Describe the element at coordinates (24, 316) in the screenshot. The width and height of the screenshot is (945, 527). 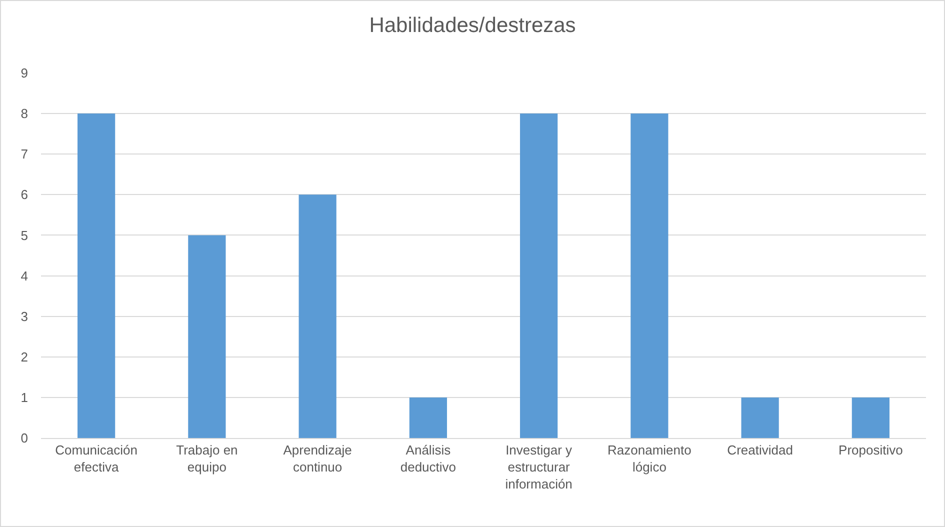
I see `y-tick-label: 3` at that location.